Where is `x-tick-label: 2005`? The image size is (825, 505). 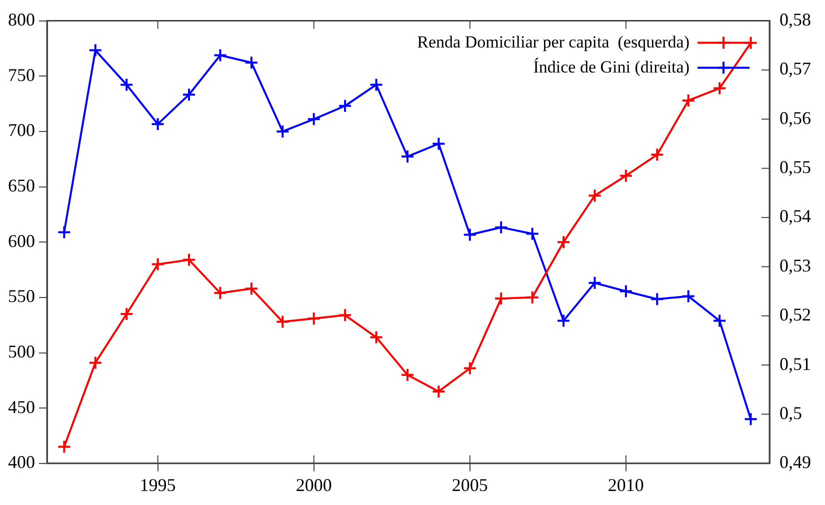 x-tick-label: 2005 is located at coordinates (470, 484).